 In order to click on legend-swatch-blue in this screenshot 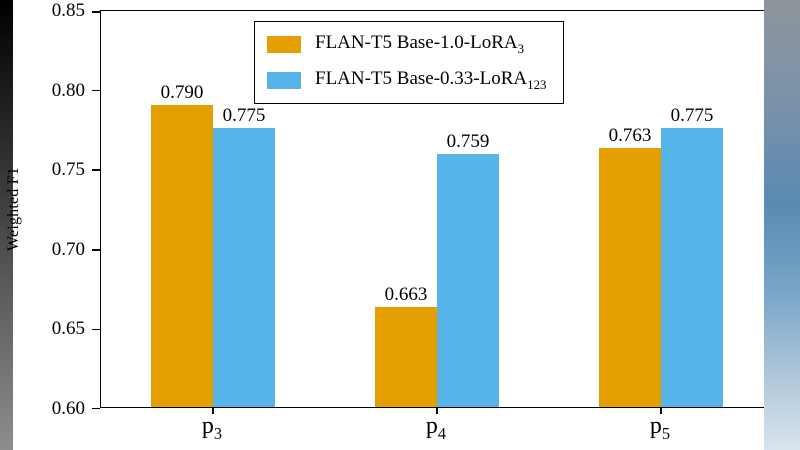, I will do `click(284, 80)`.